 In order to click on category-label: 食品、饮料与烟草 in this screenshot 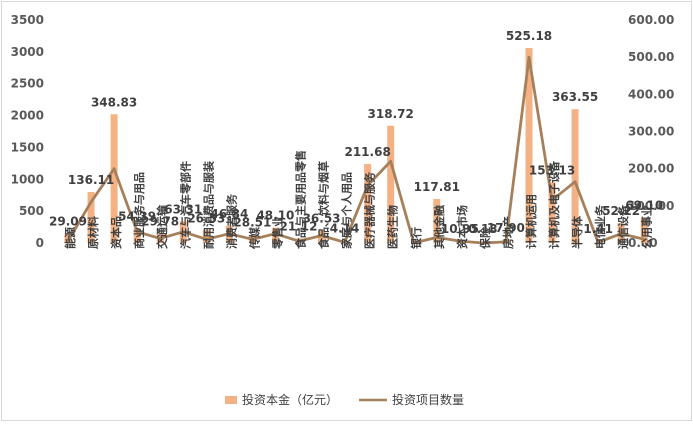, I will do `click(324, 205)`.